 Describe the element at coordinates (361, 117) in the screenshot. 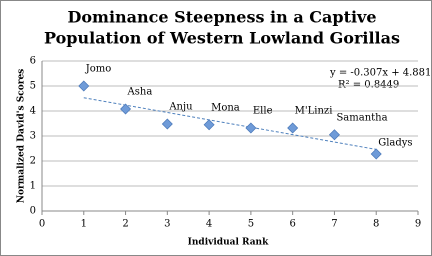

I see `point-label: Samantha` at that location.